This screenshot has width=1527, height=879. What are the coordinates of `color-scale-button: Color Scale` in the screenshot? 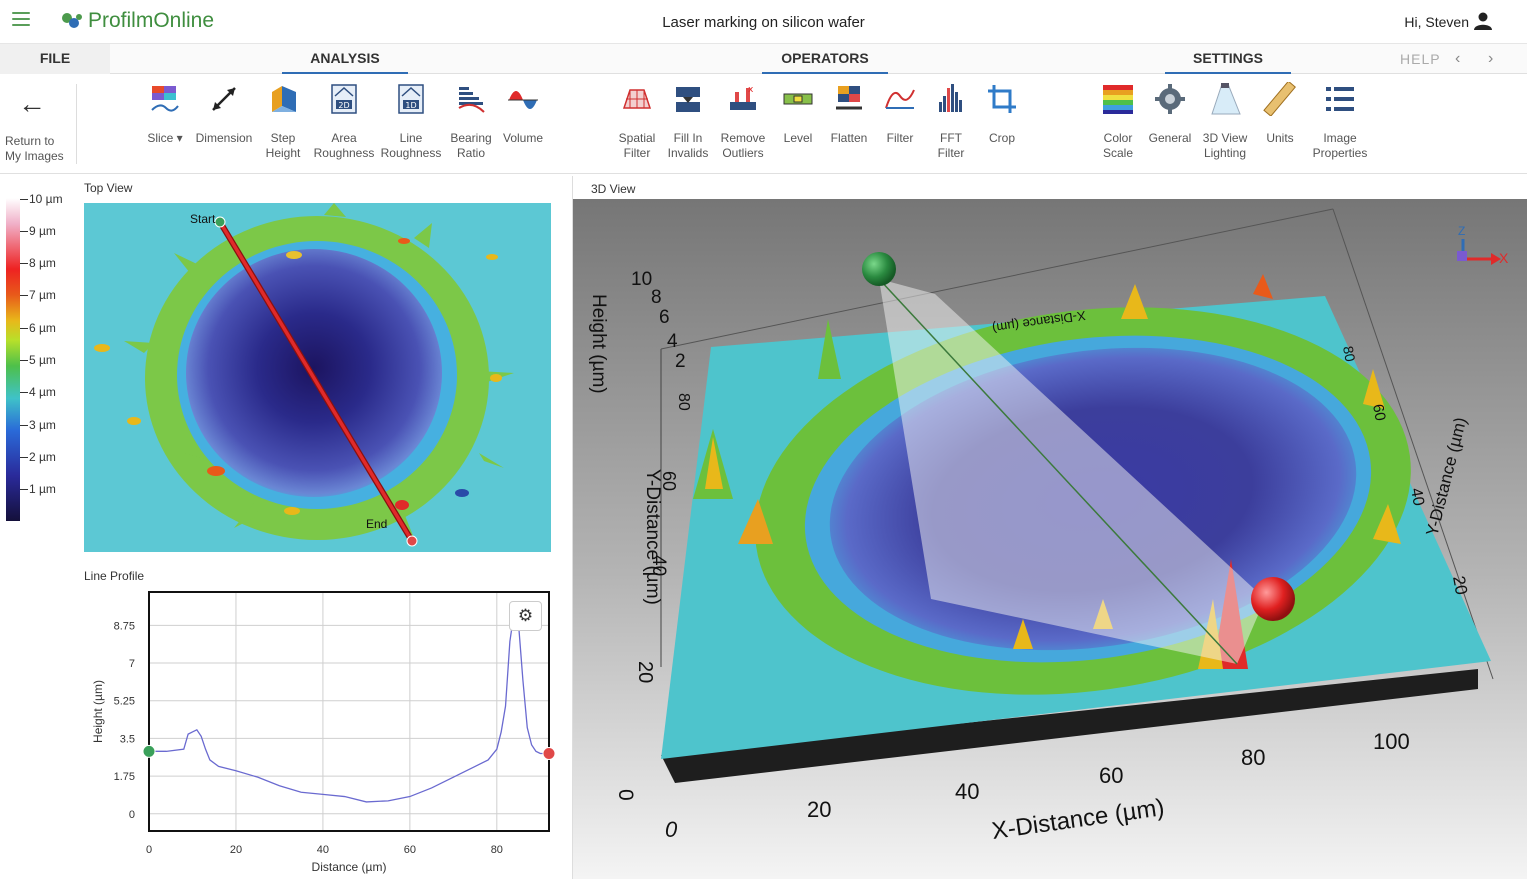 It's located at (1118, 121).